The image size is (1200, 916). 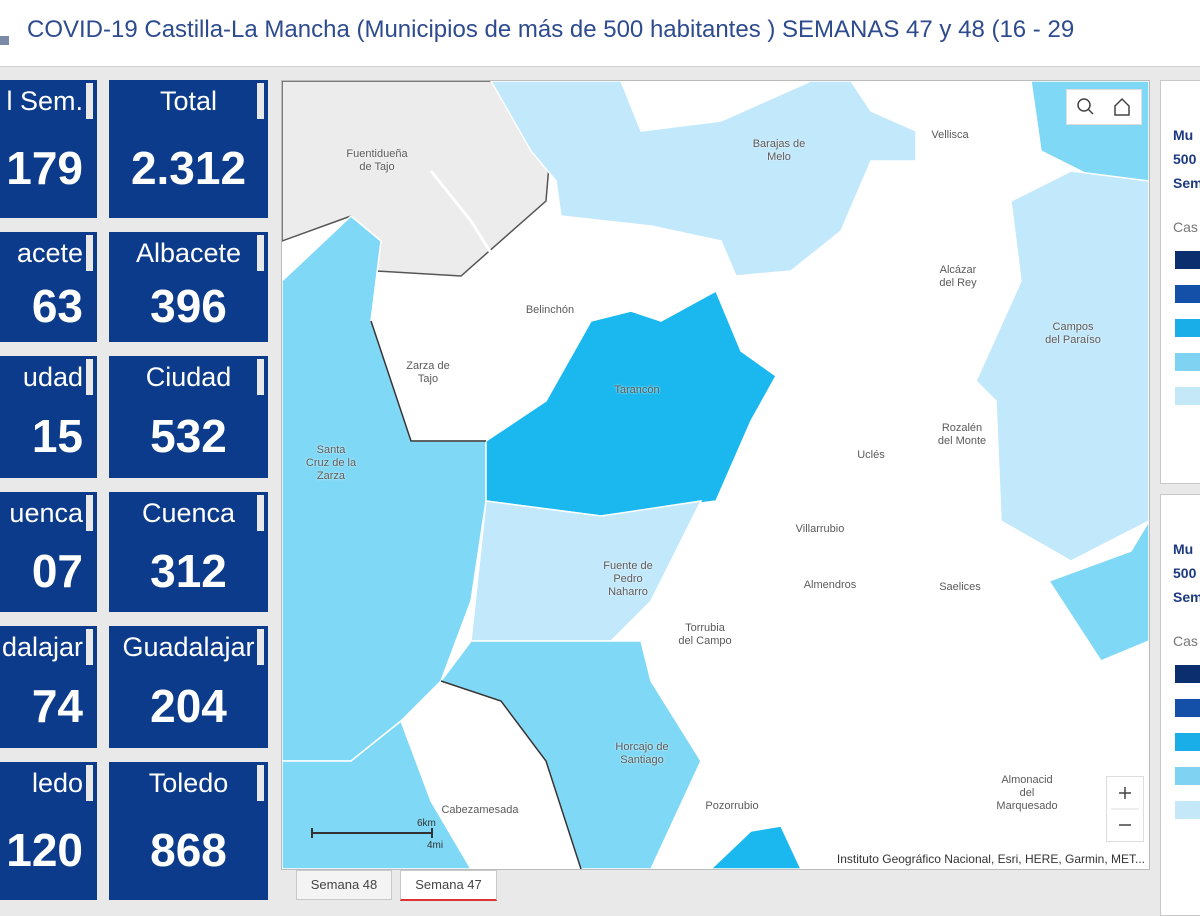 I want to click on kpi-card: udad 15, so click(x=48, y=417).